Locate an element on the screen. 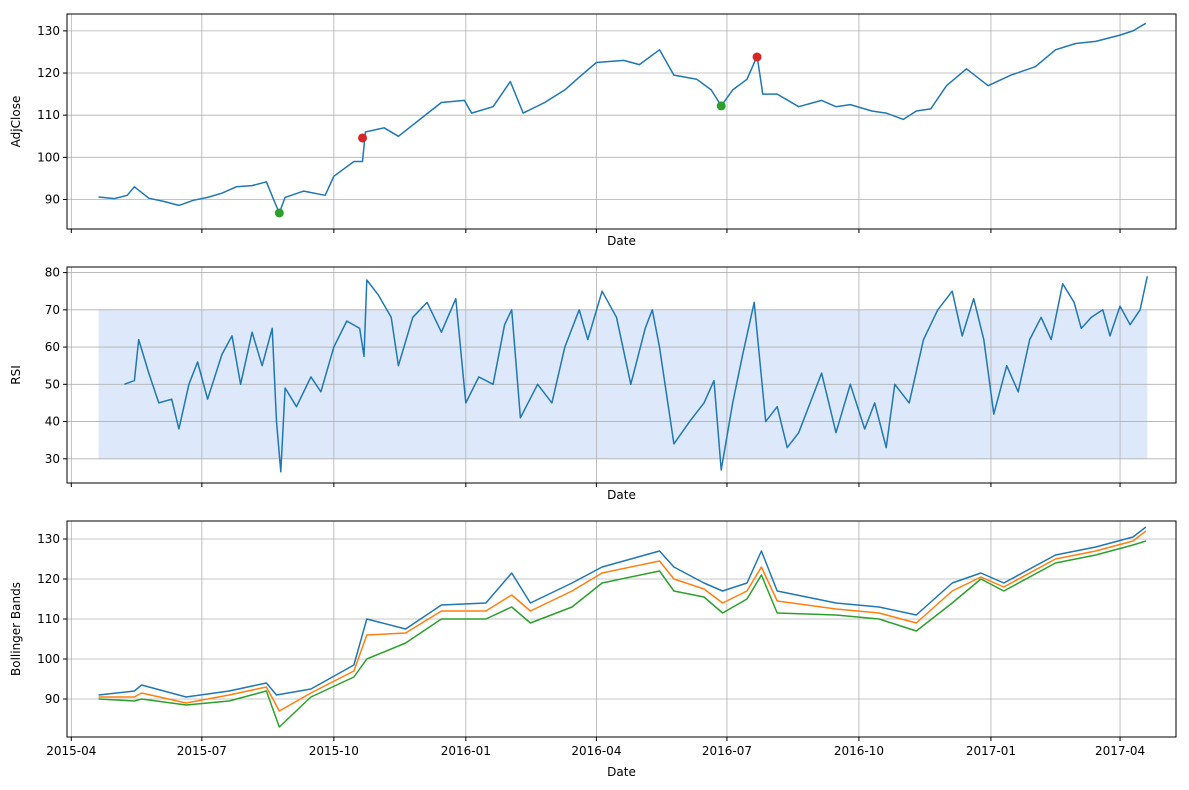 The width and height of the screenshot is (1189, 790). x-tick-label: 2015-10 is located at coordinates (334, 751).